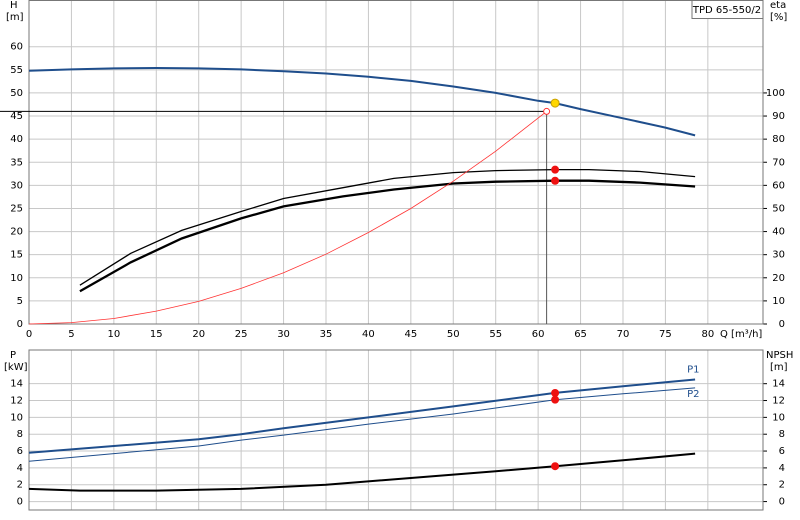  Describe the element at coordinates (16, 139) in the screenshot. I see `y-tick-label: 40` at that location.